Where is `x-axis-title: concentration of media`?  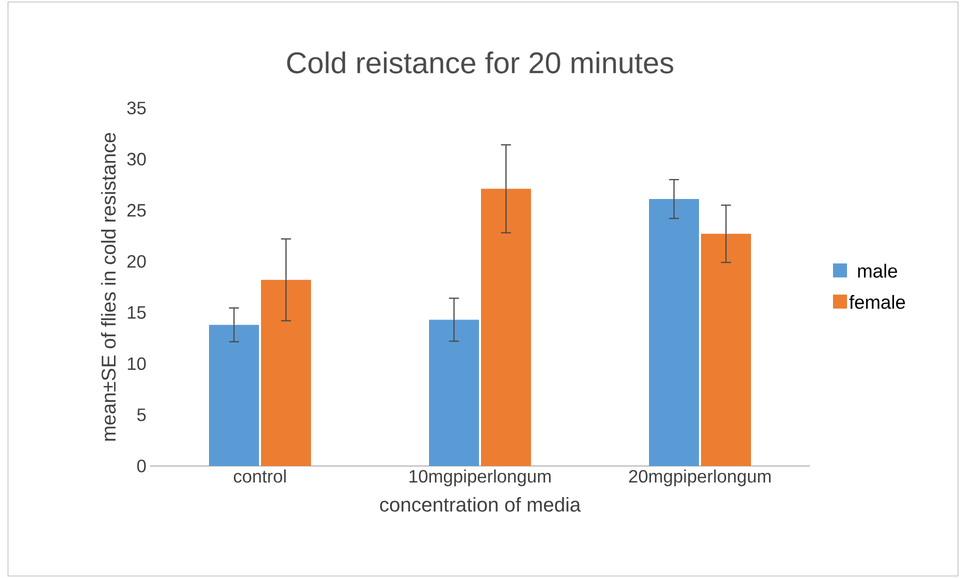 x-axis-title: concentration of media is located at coordinates (480, 504).